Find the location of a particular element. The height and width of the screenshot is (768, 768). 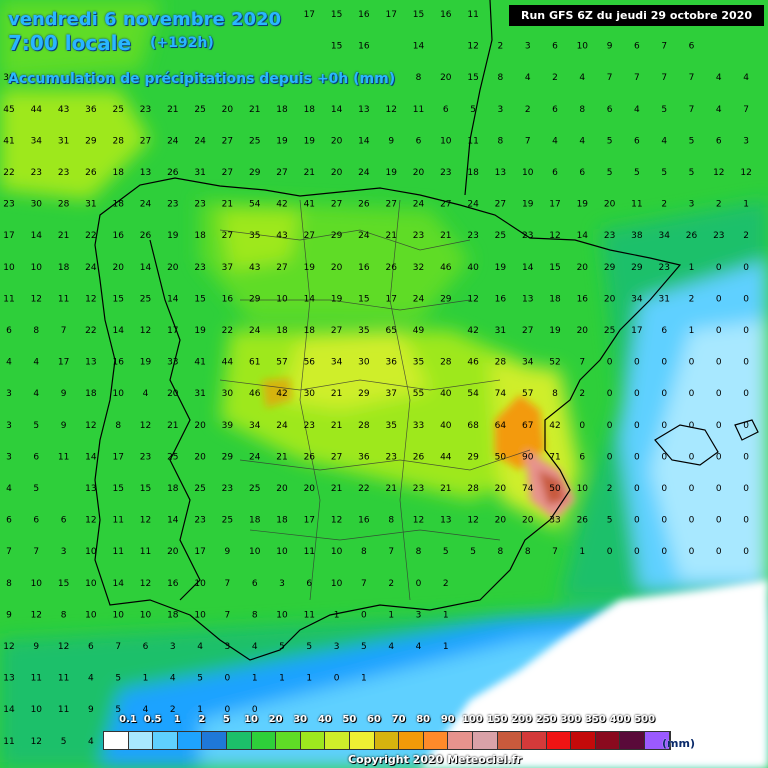

grid-value: 14 is located at coordinates (9, 710).